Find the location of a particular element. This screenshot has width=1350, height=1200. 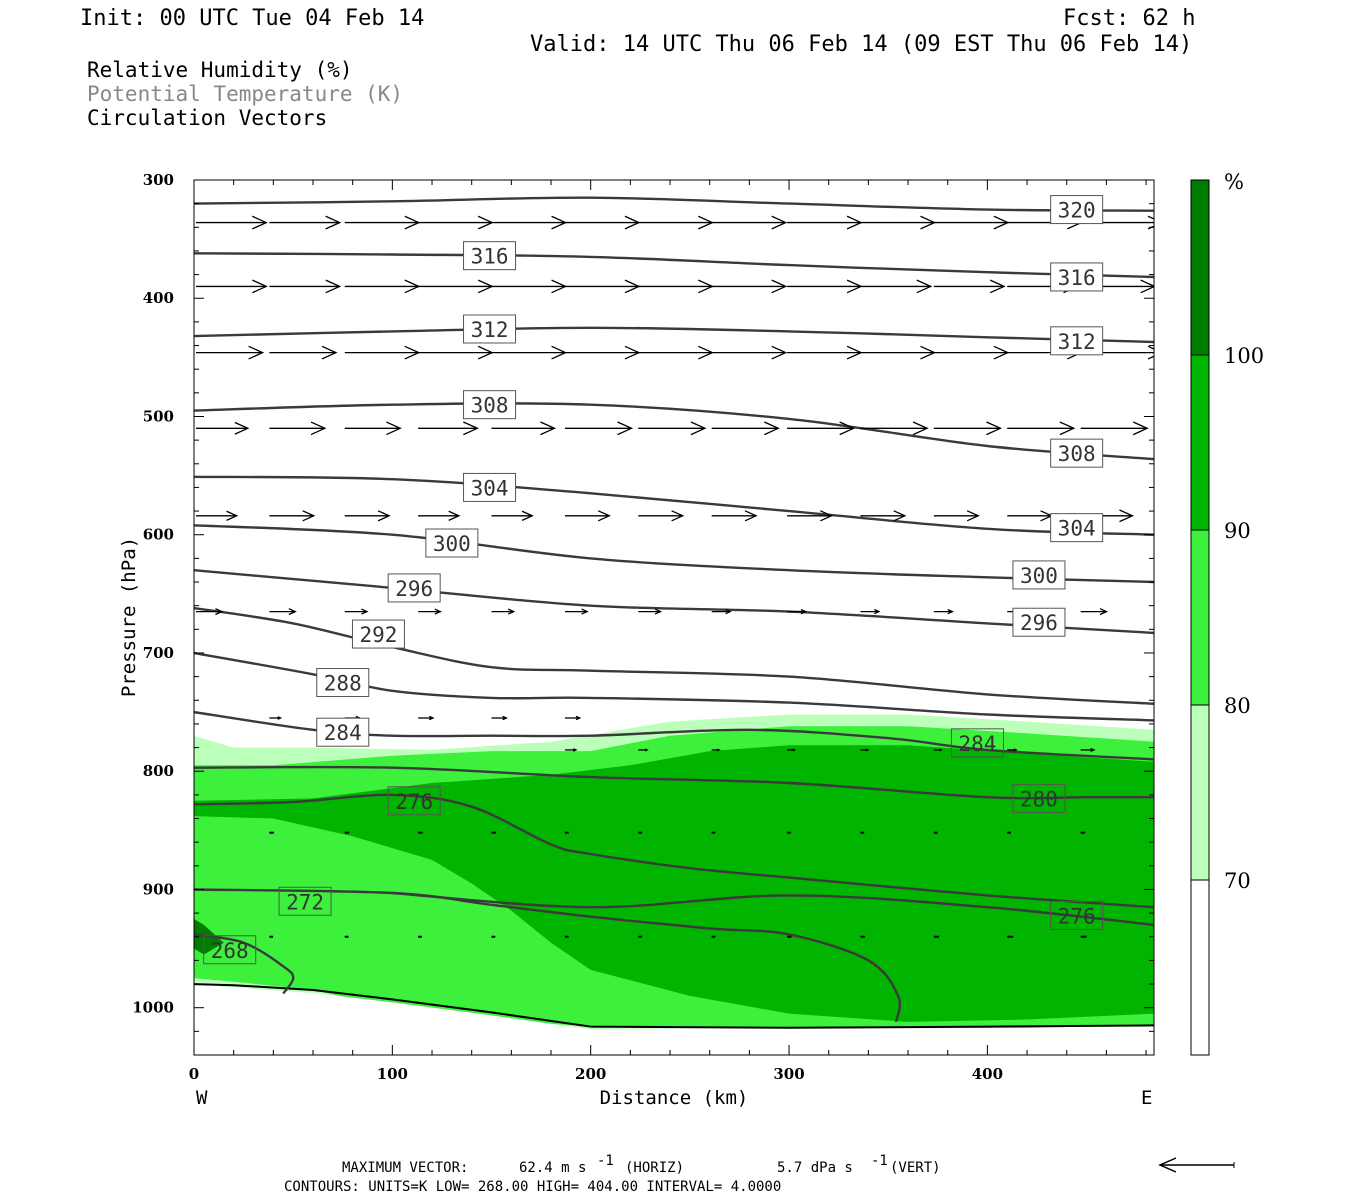

x-end-west: W is located at coordinates (202, 1098).